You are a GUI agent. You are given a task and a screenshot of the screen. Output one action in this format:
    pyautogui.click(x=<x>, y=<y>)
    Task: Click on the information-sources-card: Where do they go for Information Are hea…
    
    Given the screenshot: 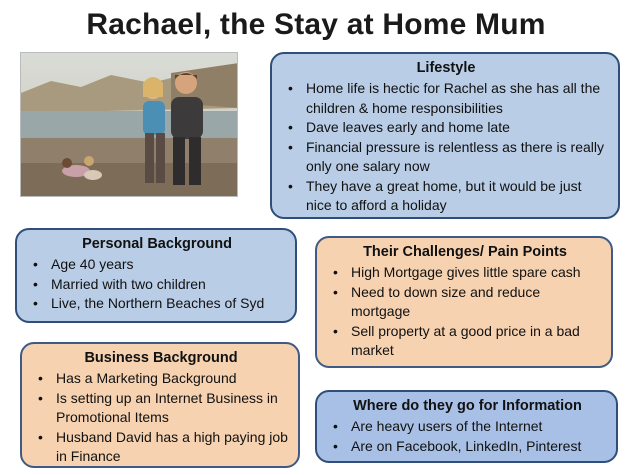 What is the action you would take?
    pyautogui.click(x=466, y=426)
    